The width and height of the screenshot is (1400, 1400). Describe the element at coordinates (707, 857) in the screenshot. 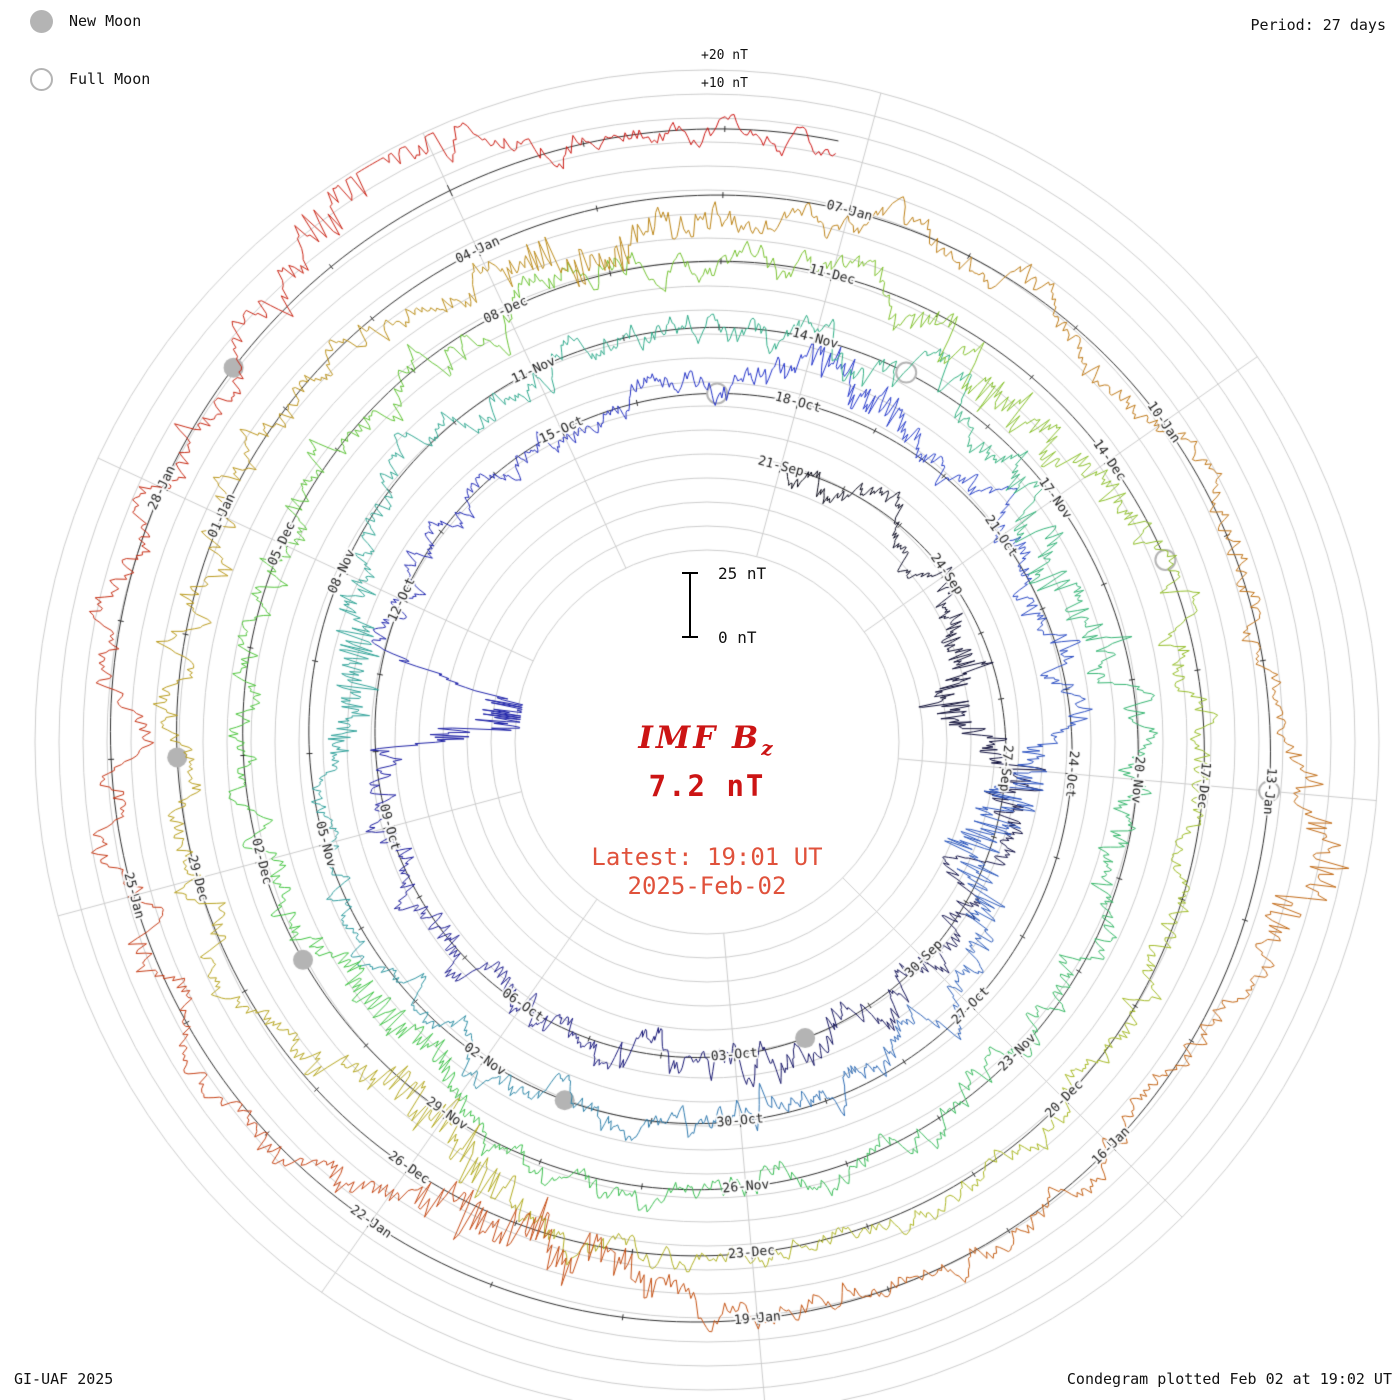

I see `latest-timestamp: Latest: 19:01 UT` at that location.